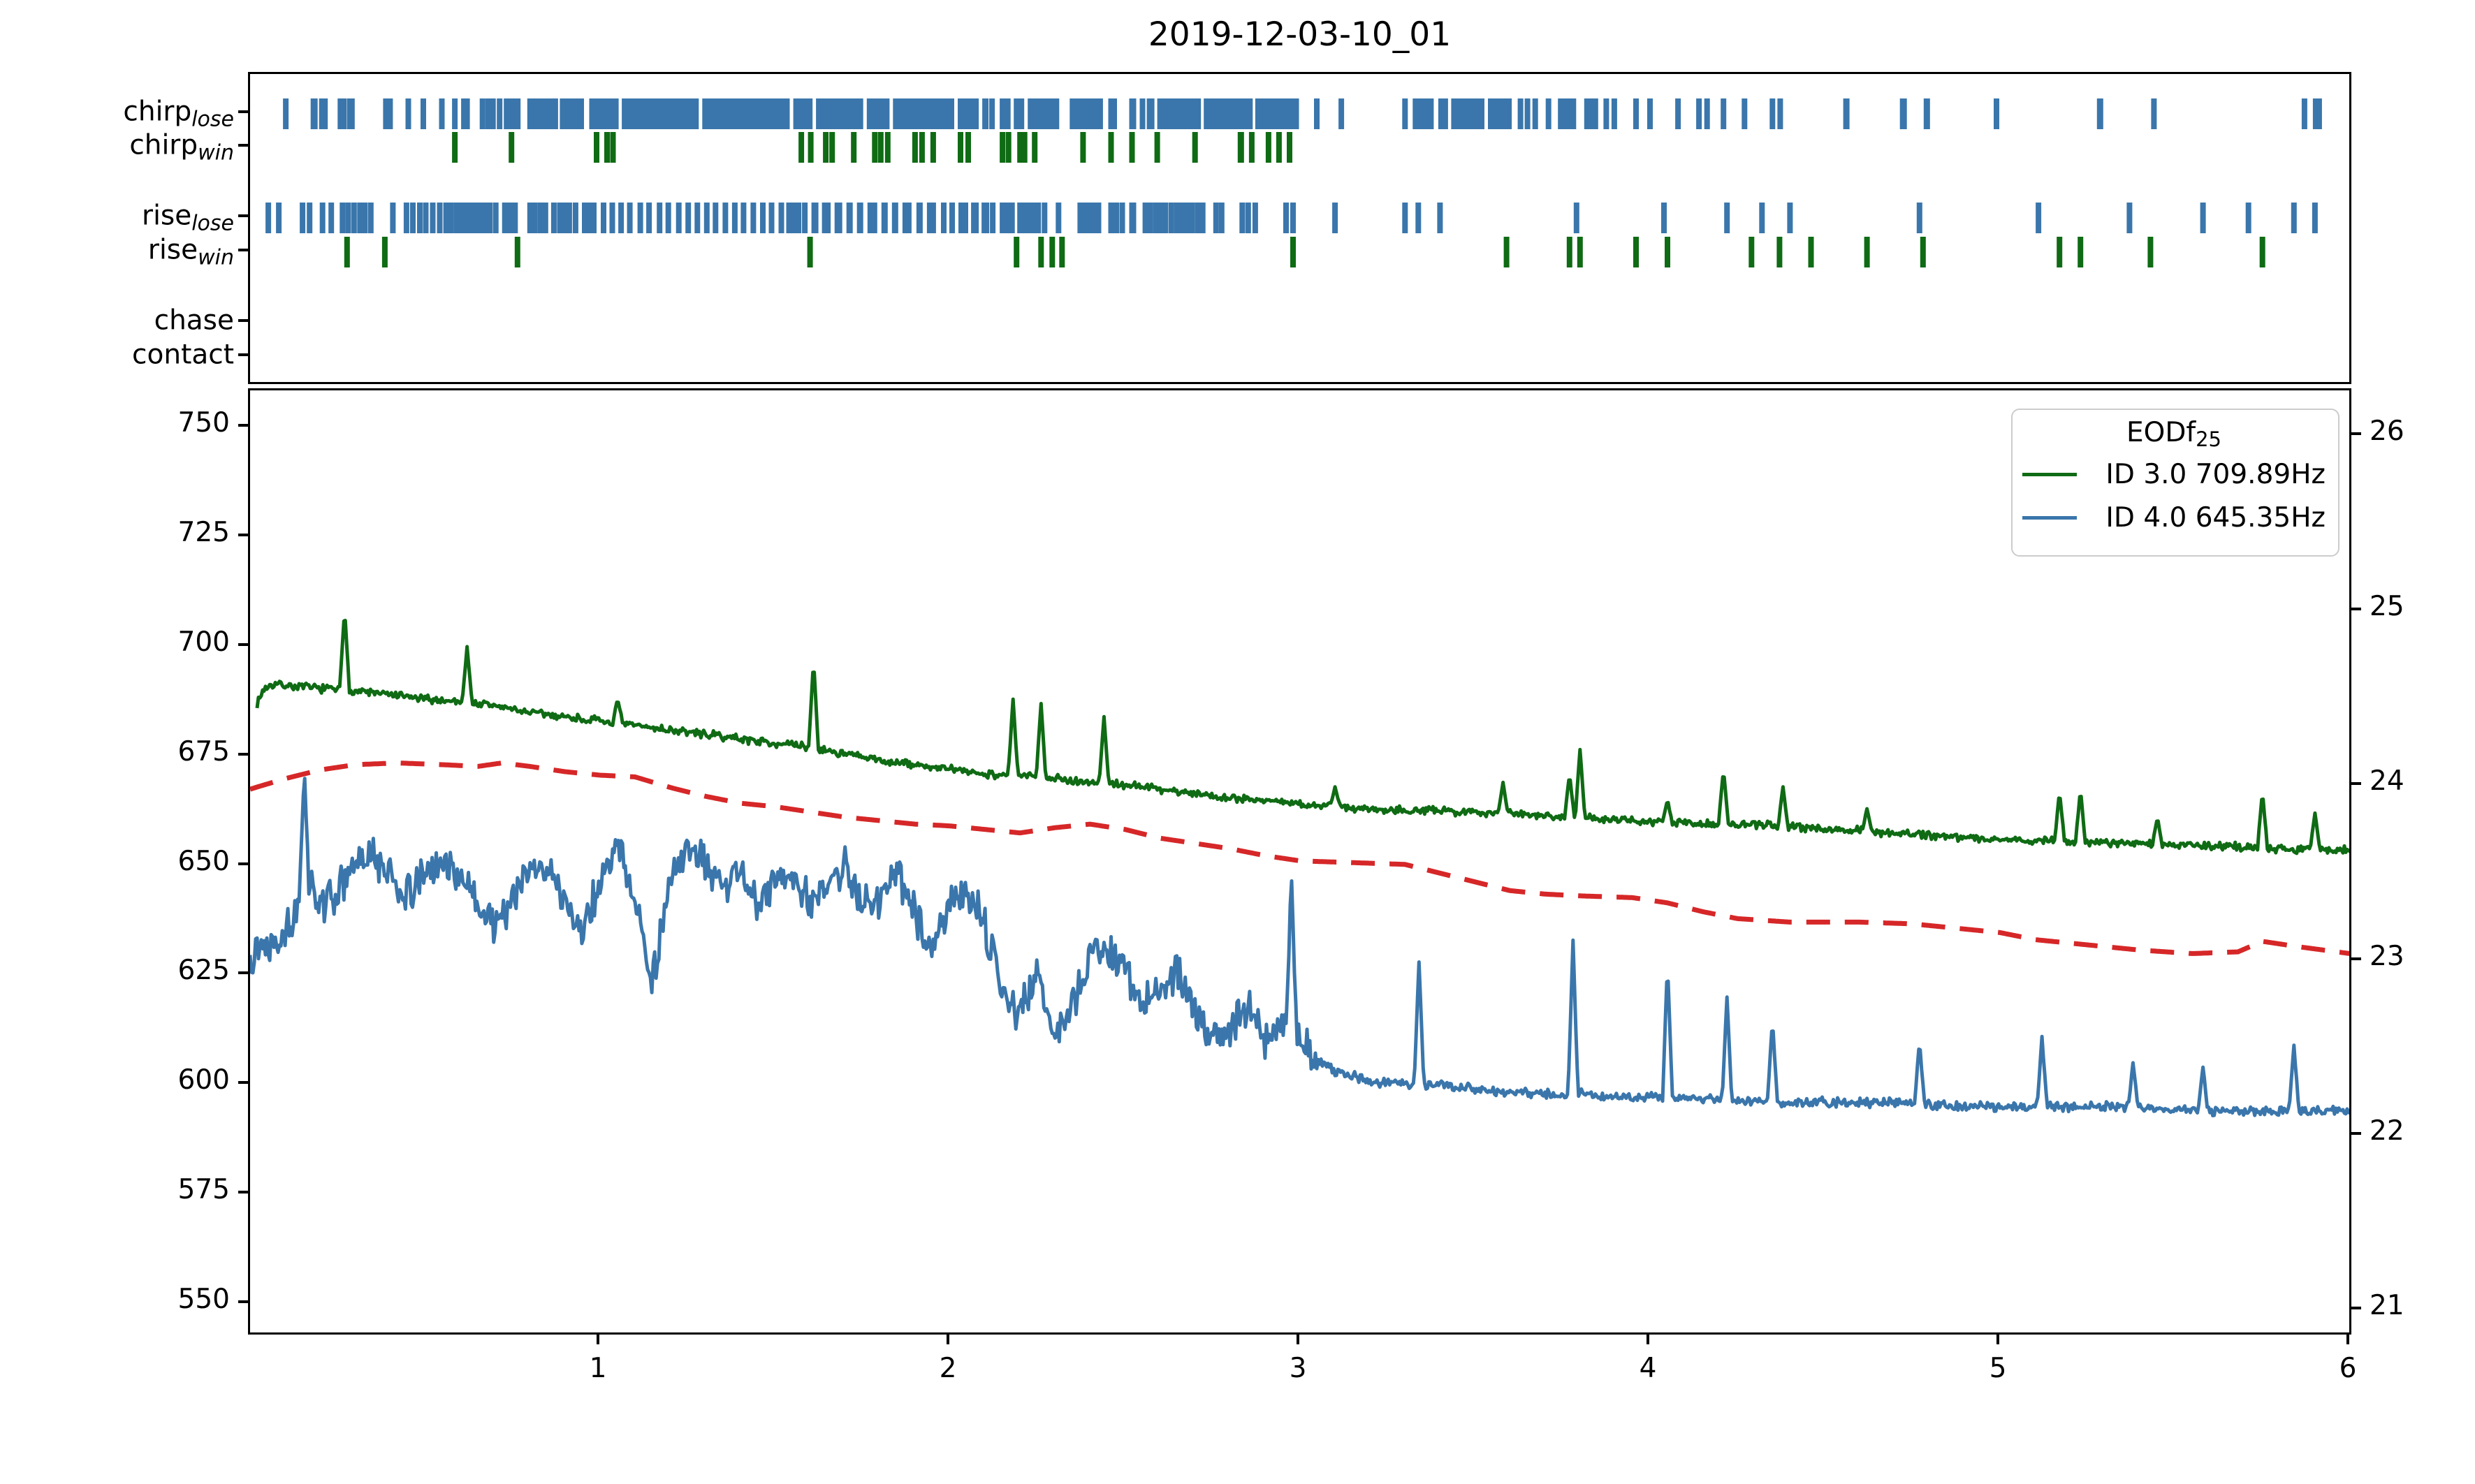  I want to click on series-line-temperature, so click(1299, 859).